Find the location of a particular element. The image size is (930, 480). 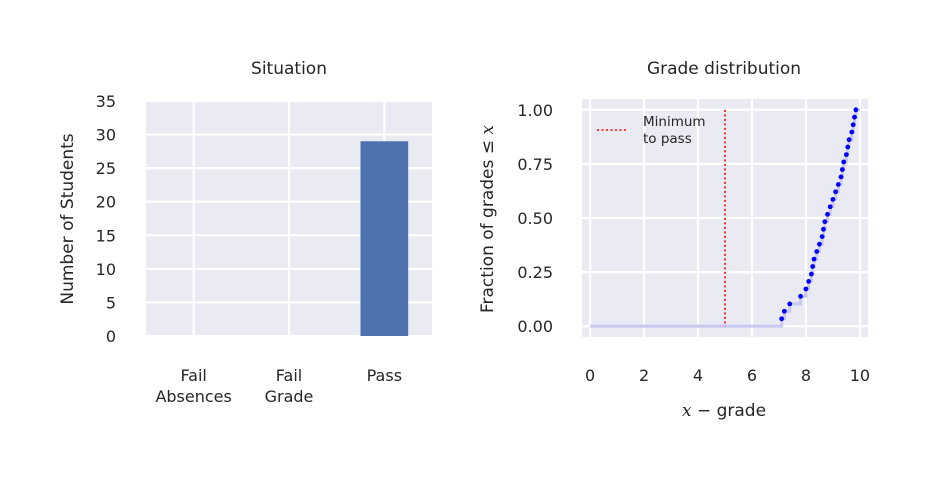

cdf-y-axis-label: Fraction of grades ≤ x is located at coordinates (488, 219).